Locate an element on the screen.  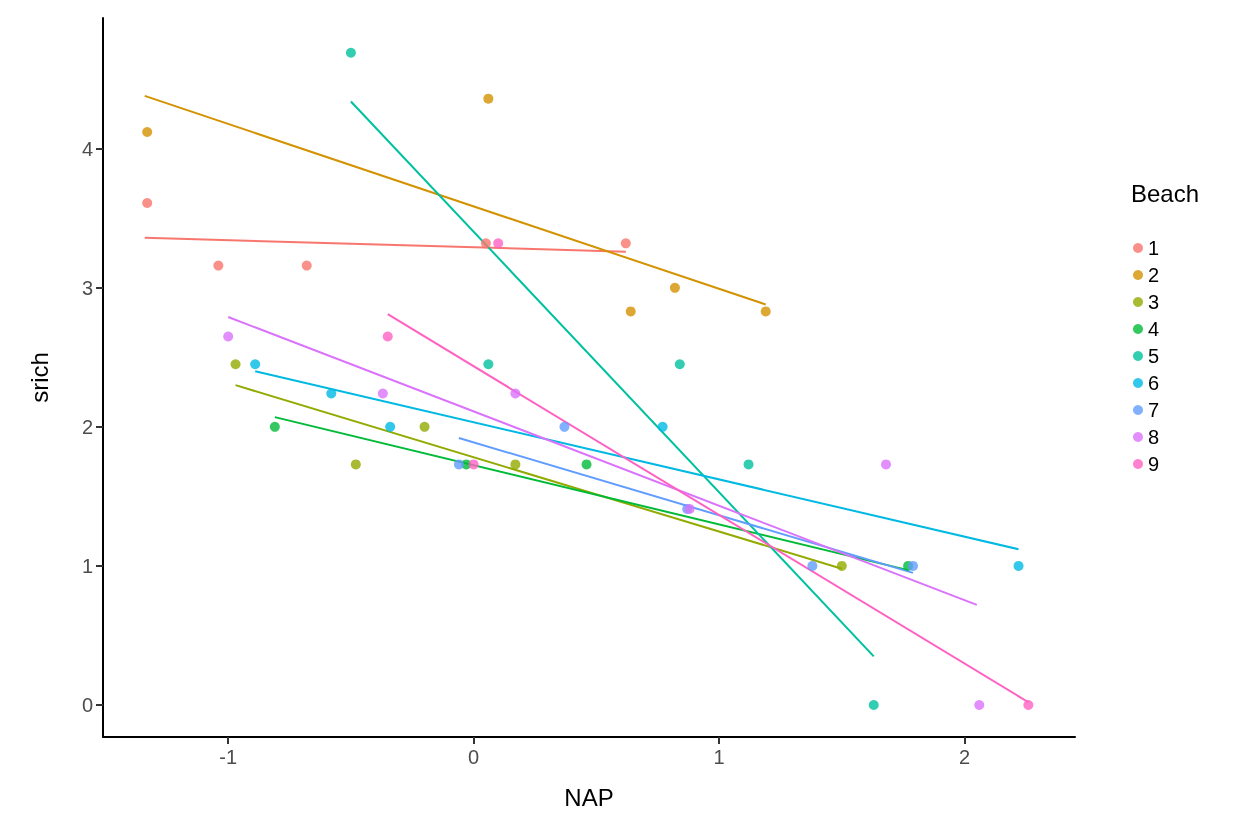
y-tick-label: 2 is located at coordinates (87, 426).